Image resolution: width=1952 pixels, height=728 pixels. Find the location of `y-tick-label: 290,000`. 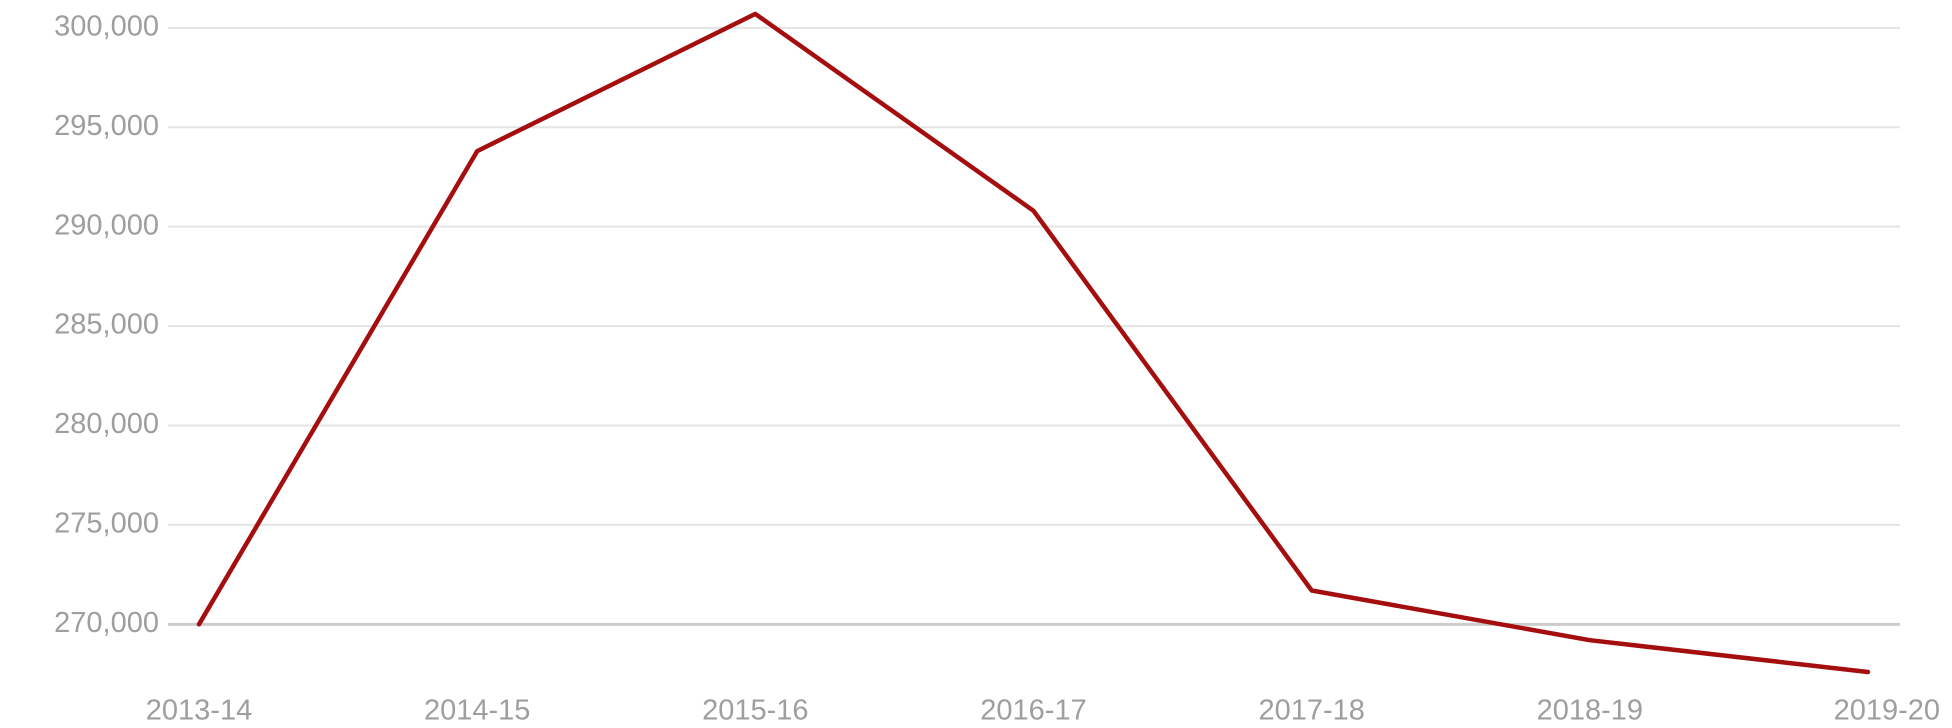

y-tick-label: 290,000 is located at coordinates (106, 225).